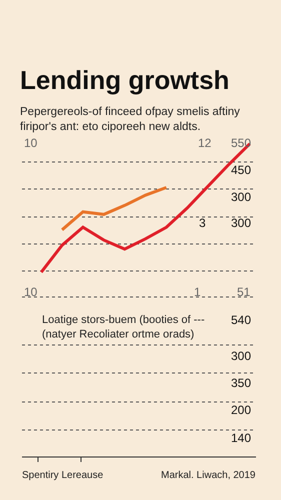 The image size is (281, 500). Describe the element at coordinates (205, 143) in the screenshot. I see `annotation: 12` at that location.